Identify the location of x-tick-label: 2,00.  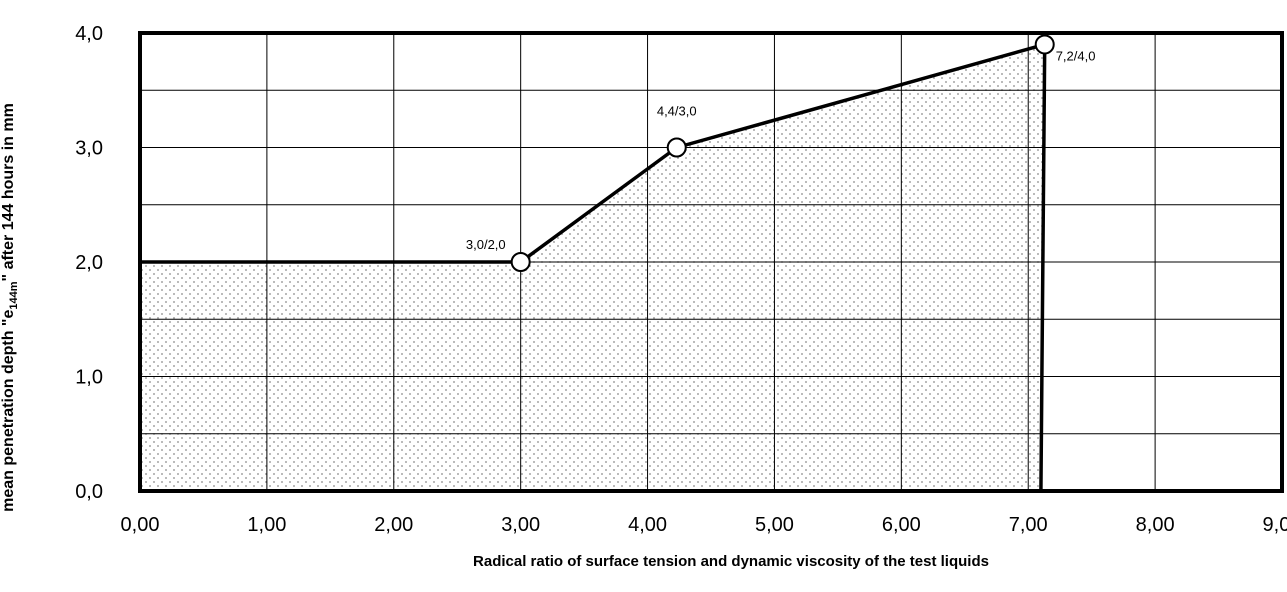
(393, 525).